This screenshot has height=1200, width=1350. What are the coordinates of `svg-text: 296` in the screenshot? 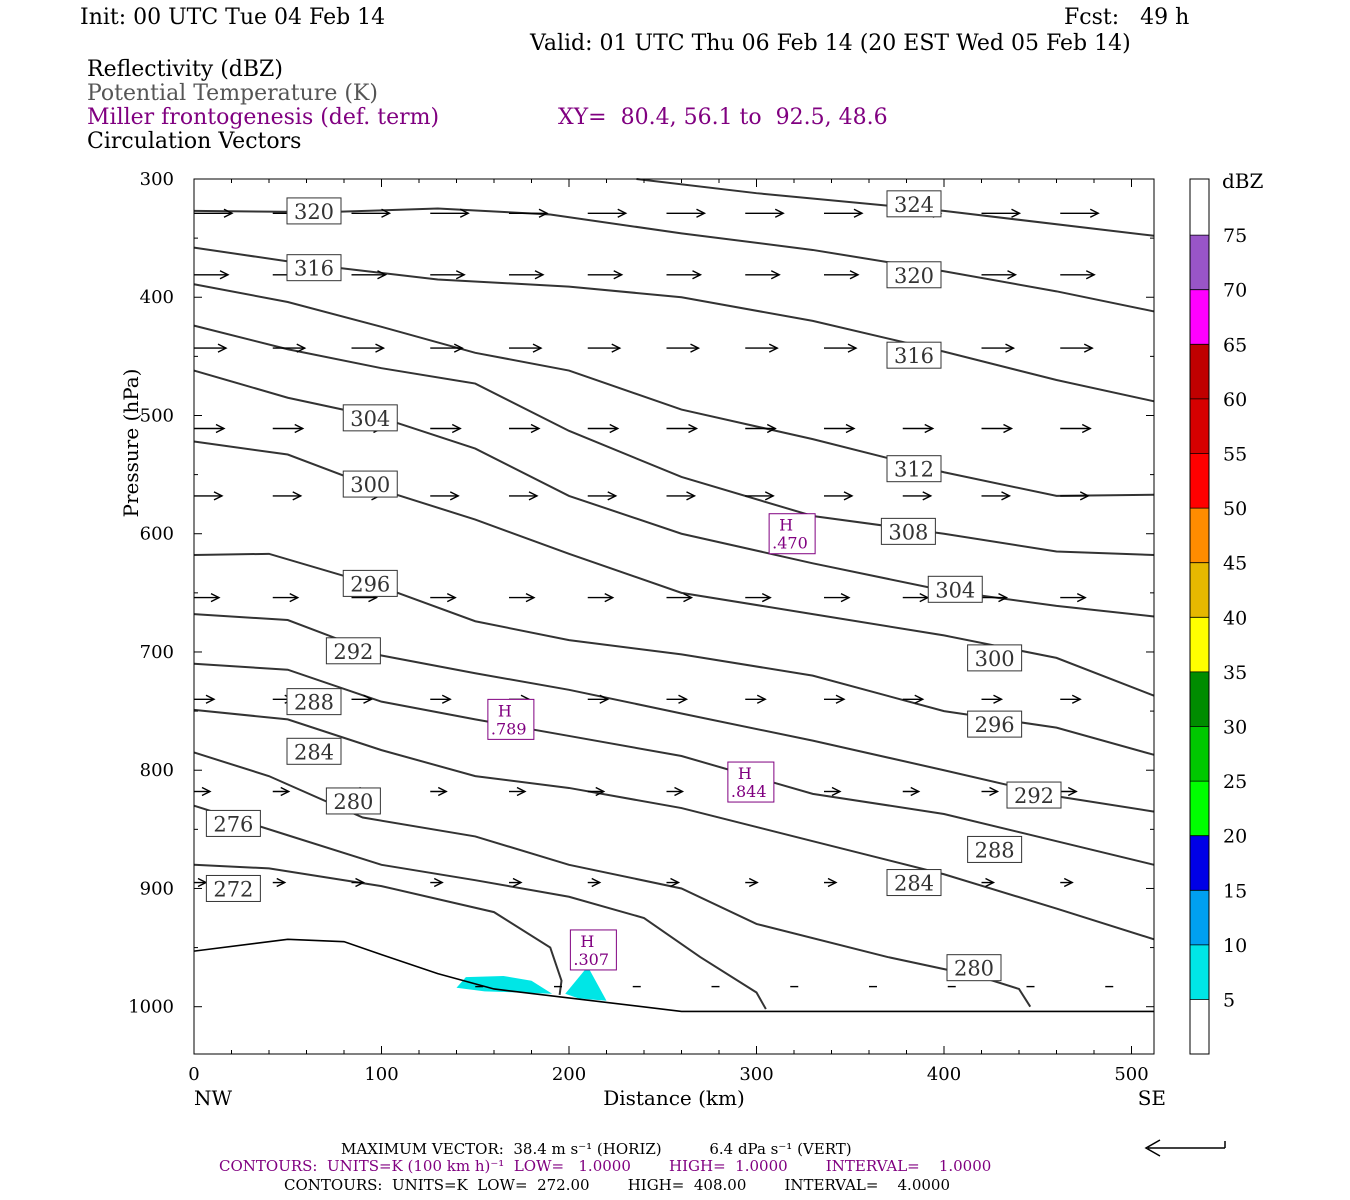 It's located at (370, 584).